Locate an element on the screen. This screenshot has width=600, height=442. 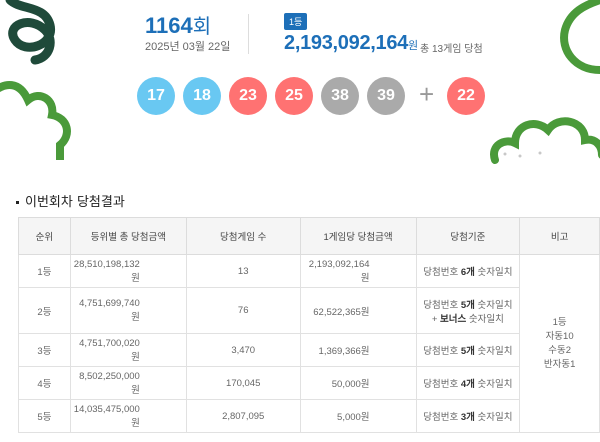
cell-per-game: 5,000원 is located at coordinates (358, 416).